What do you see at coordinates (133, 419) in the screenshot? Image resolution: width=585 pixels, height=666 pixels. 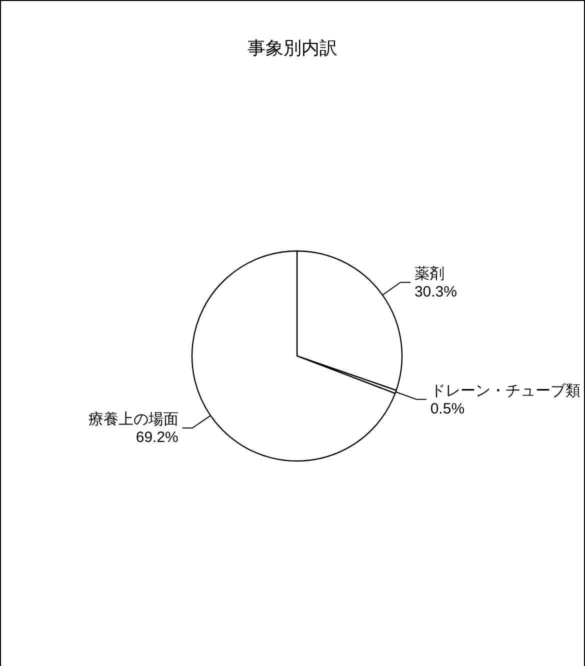 I see `slice-label: 療養上の場面` at bounding box center [133, 419].